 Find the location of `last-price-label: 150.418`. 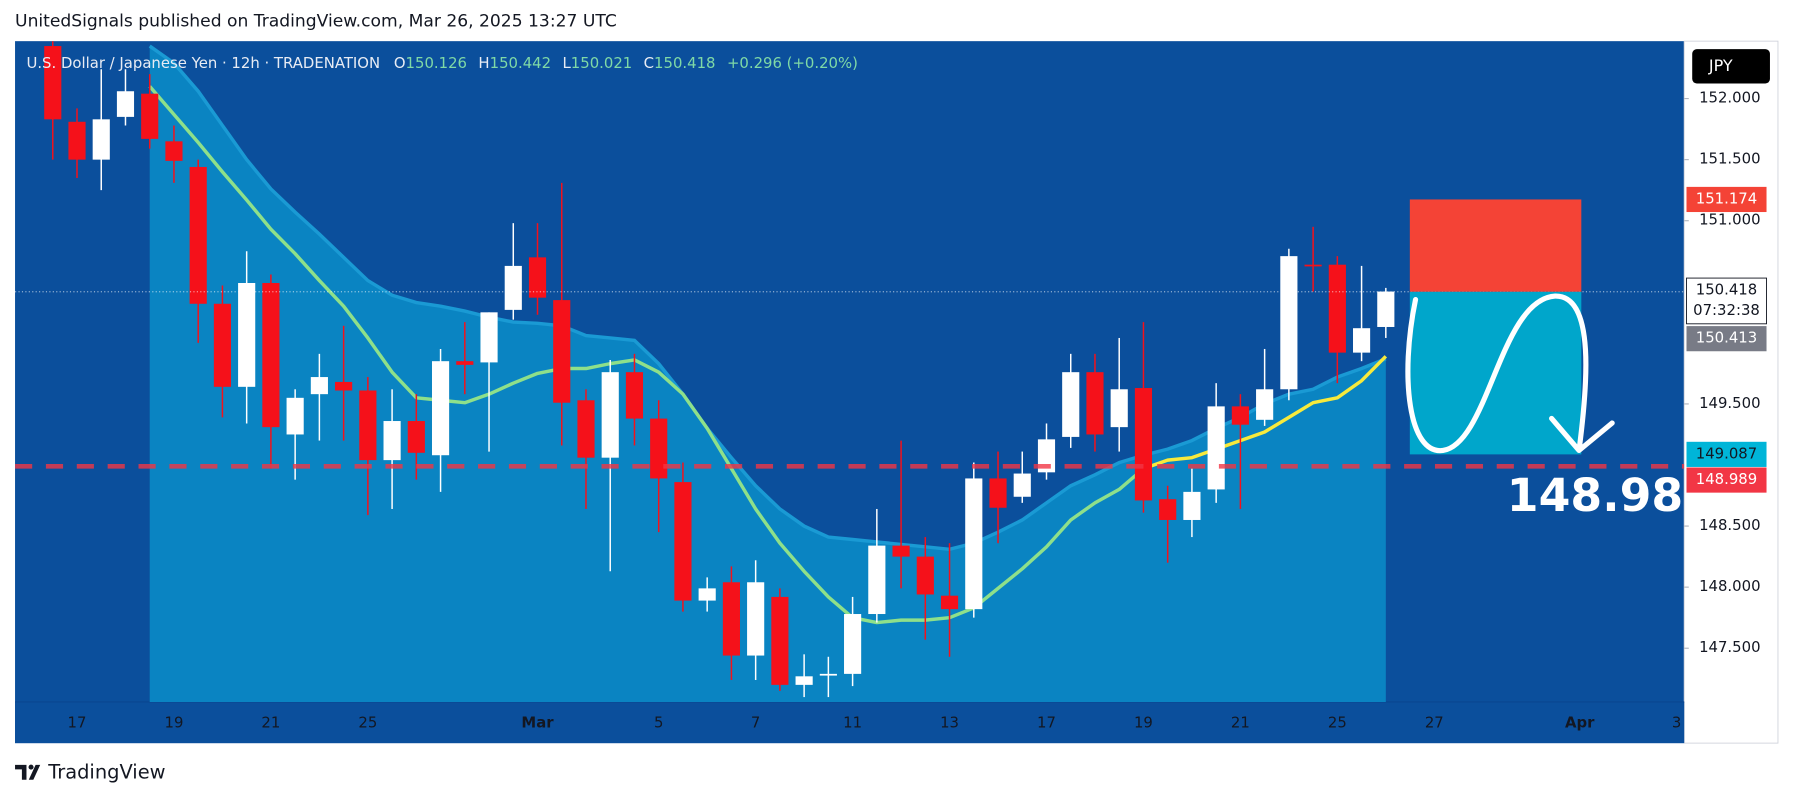

last-price-label: 150.418 is located at coordinates (1726, 290).